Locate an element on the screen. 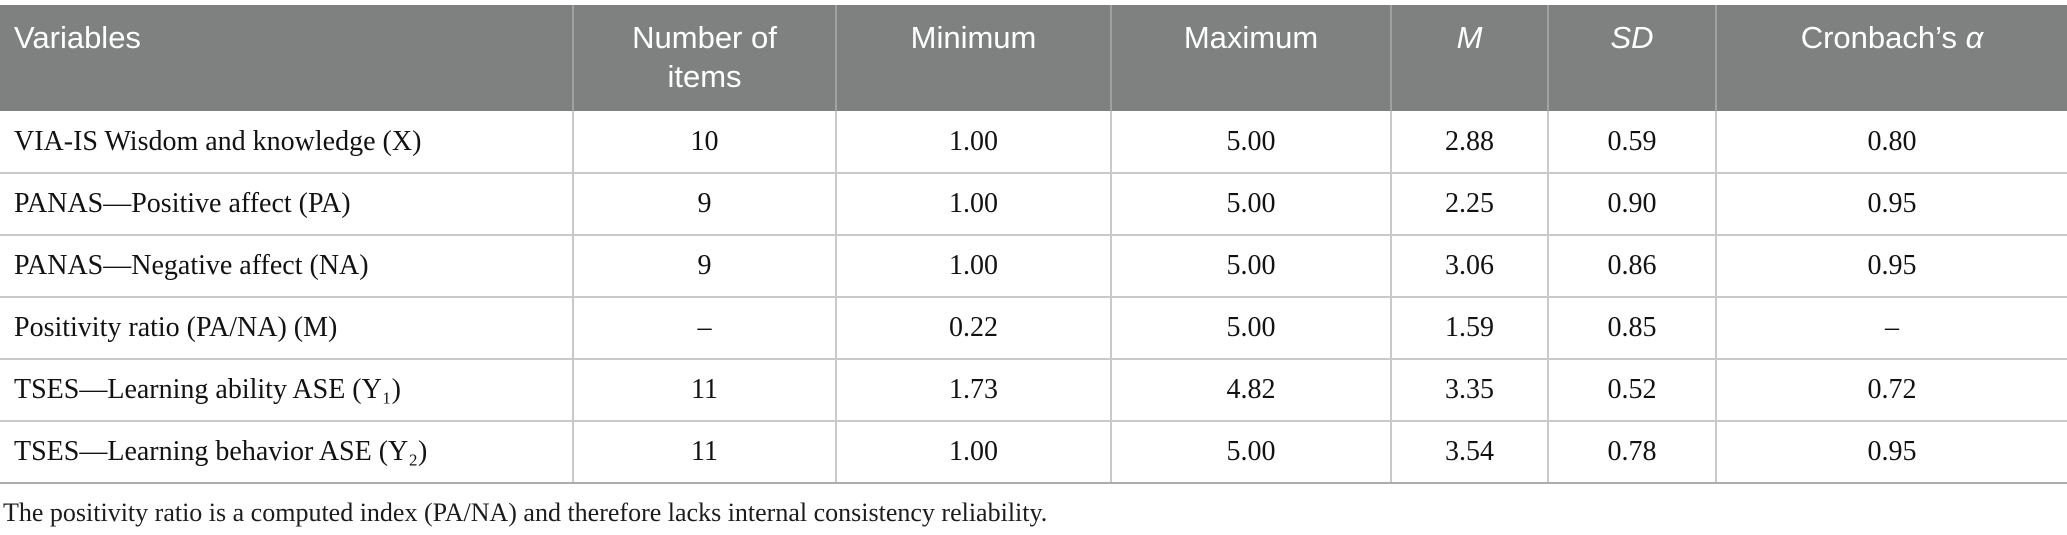  cell-variable: PANAS—Negative affect (NA) is located at coordinates (286, 266).